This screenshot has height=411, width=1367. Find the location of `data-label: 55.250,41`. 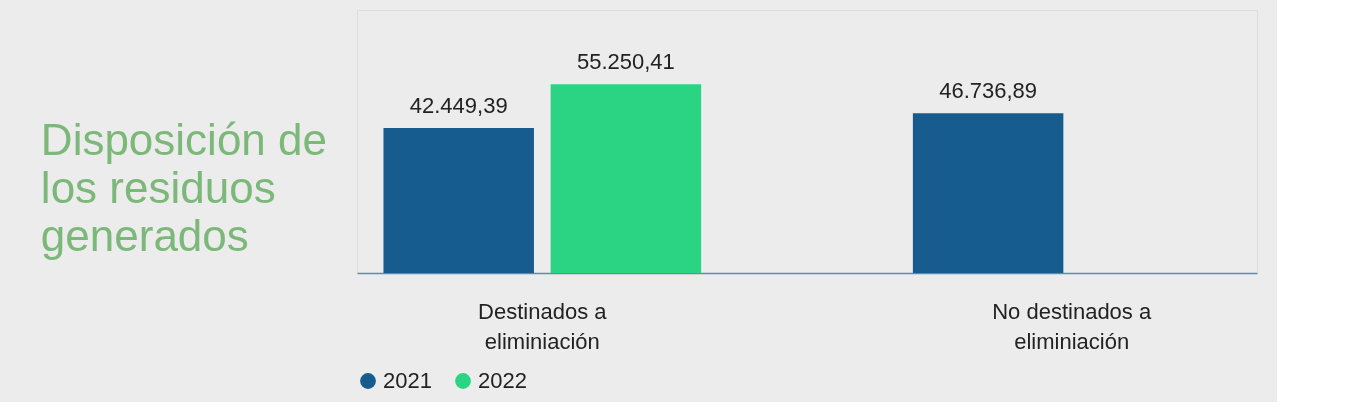

data-label: 55.250,41 is located at coordinates (625, 62).